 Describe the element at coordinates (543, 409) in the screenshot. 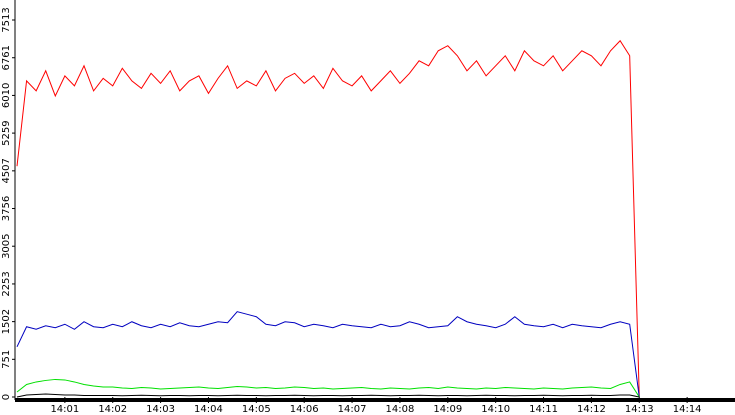

I see `x-tick-label: 14:11` at that location.